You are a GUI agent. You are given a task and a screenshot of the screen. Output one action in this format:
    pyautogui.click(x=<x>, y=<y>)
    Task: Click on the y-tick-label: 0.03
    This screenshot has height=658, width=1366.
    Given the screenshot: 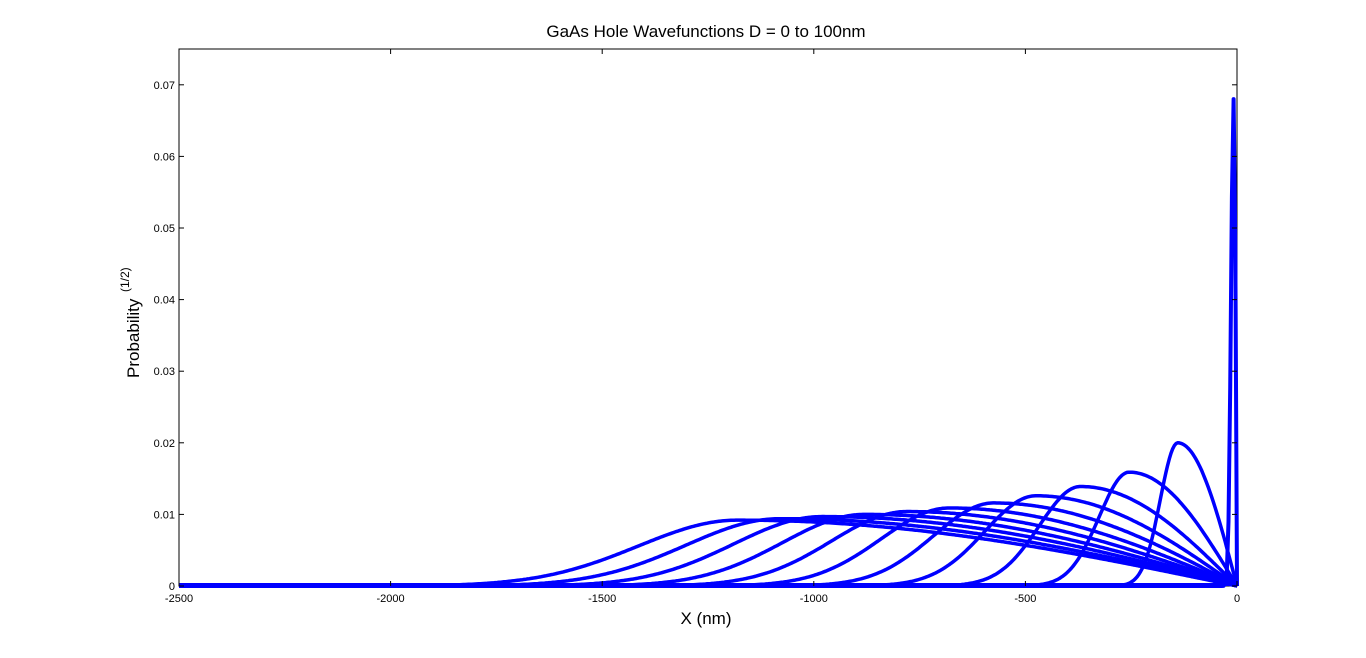 What is the action you would take?
    pyautogui.click(x=164, y=372)
    